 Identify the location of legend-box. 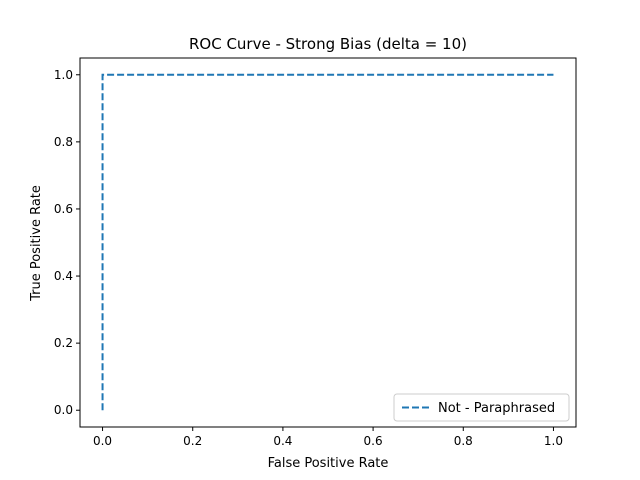
(481, 407).